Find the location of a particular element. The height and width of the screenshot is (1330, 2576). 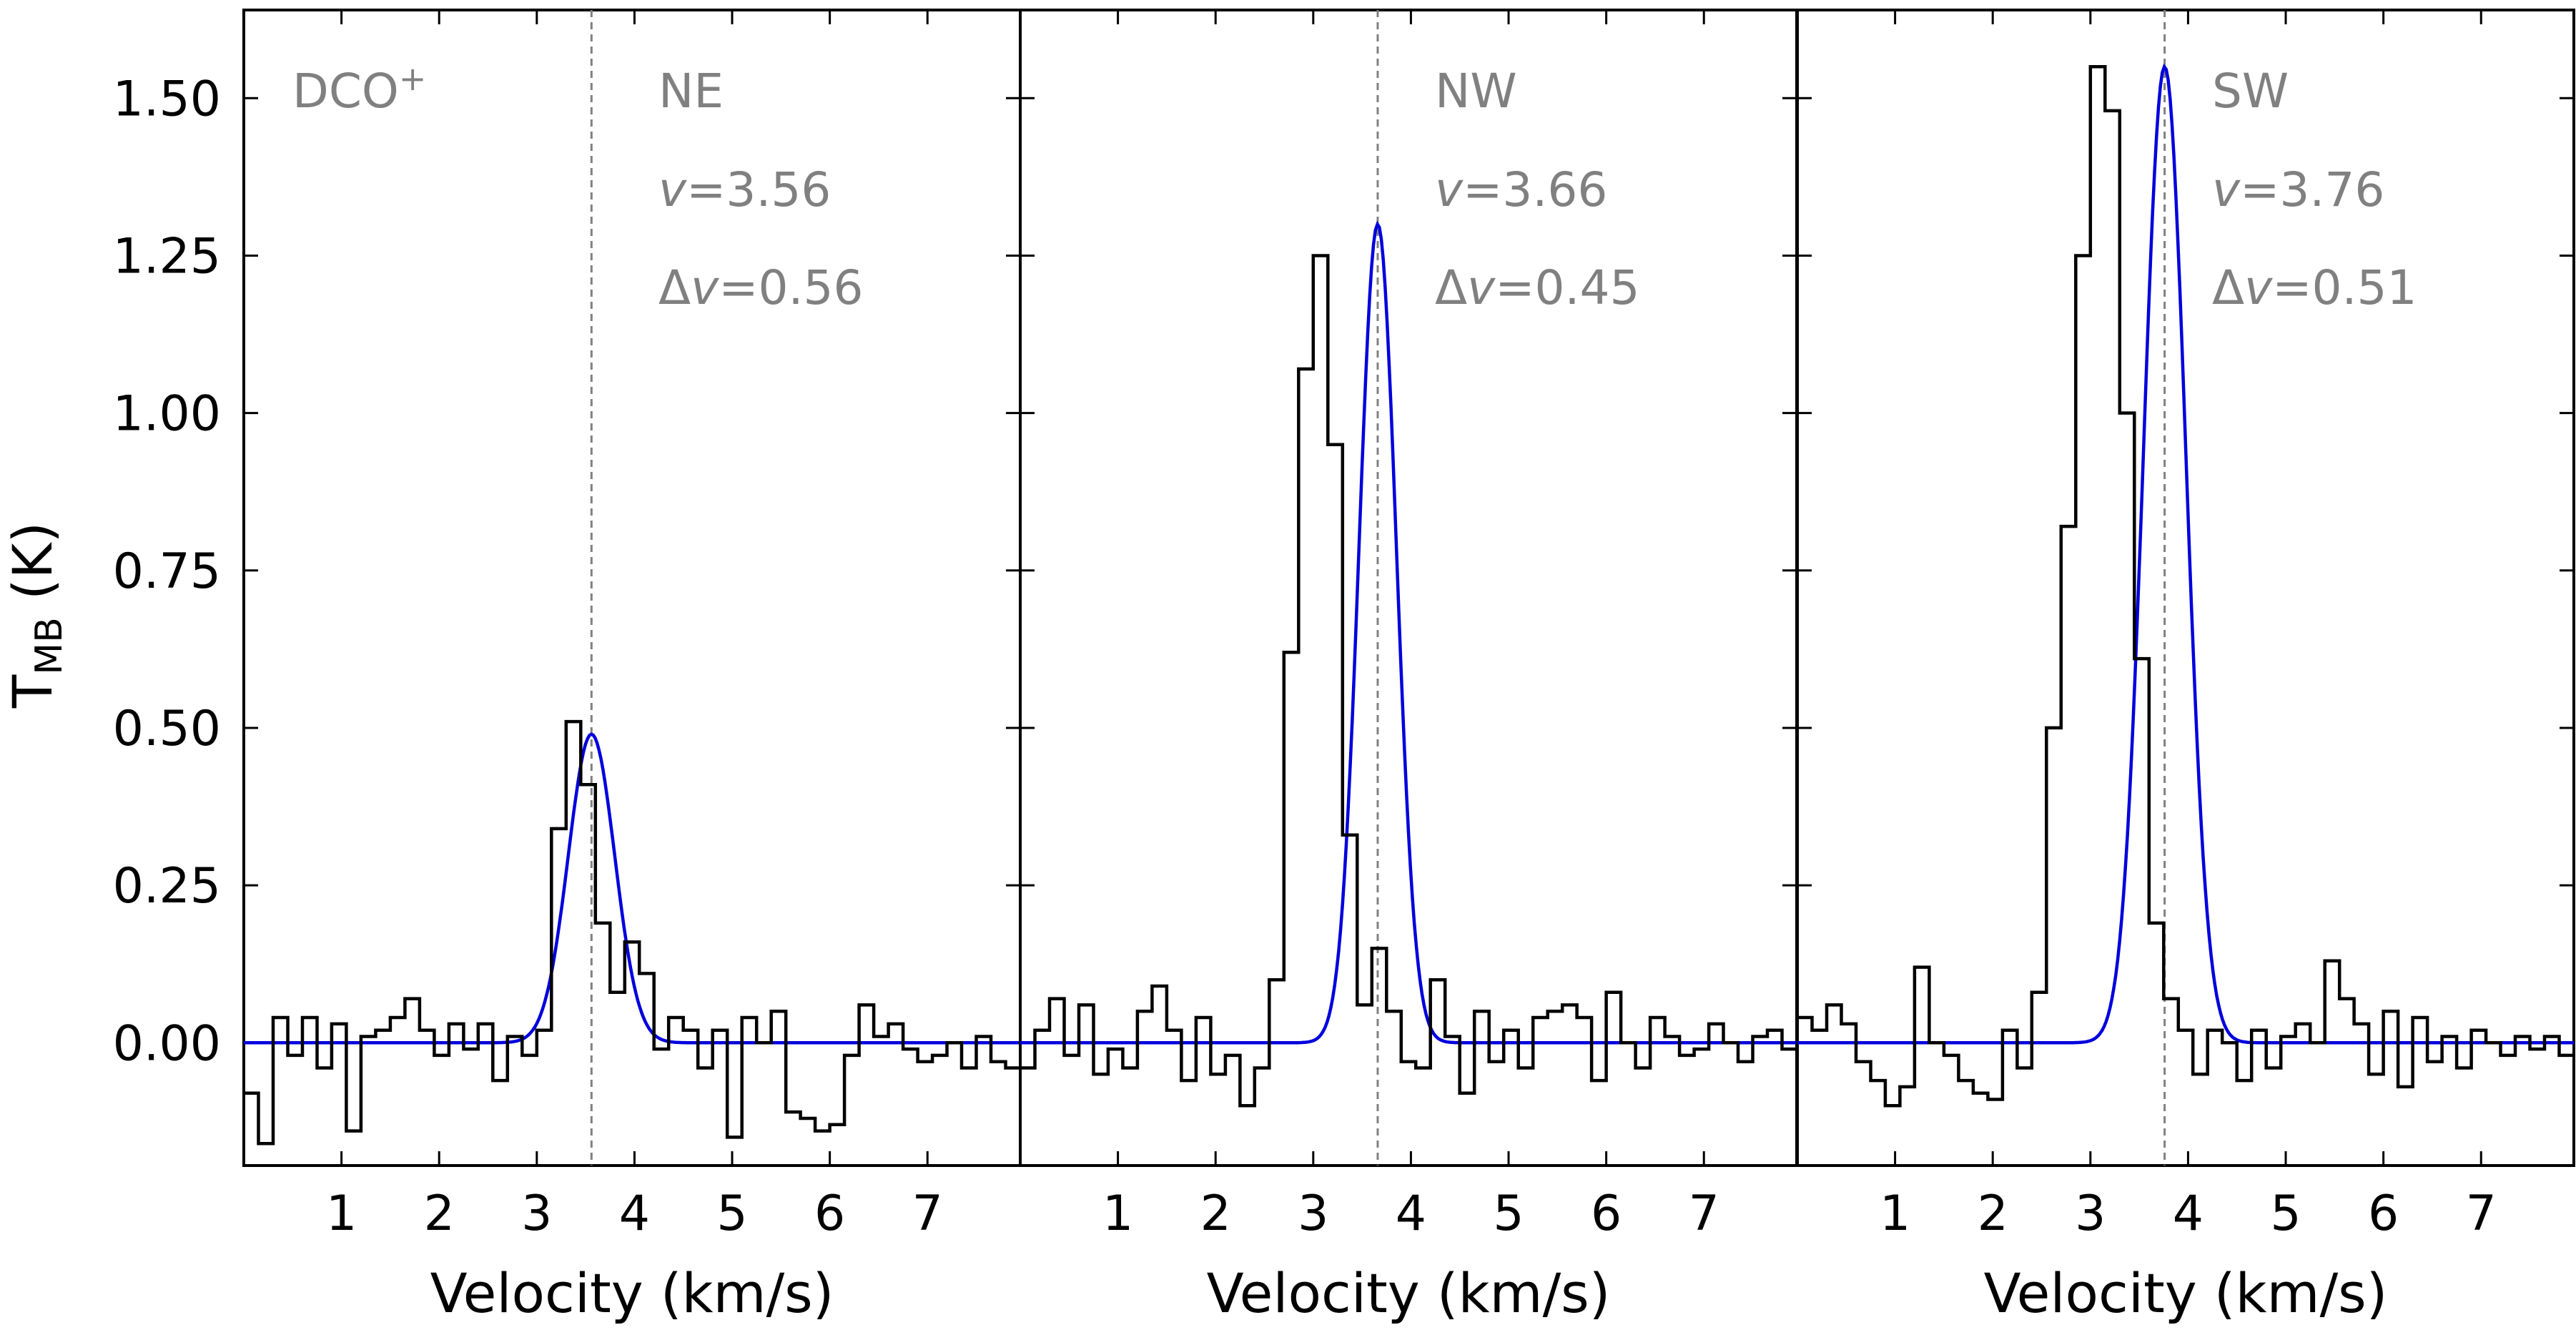

velocity-annotation: v=3.76 is located at coordinates (2298, 190).